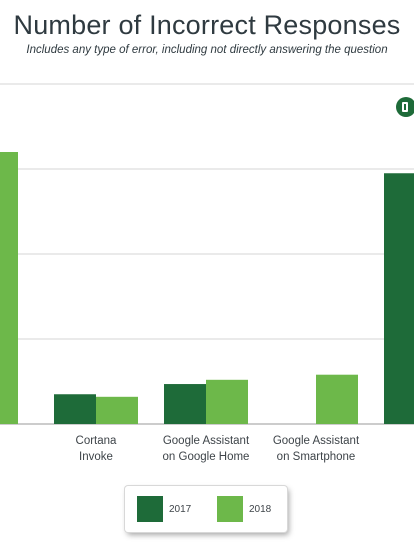 The width and height of the screenshot is (414, 552). Describe the element at coordinates (180, 509) in the screenshot. I see `legend-label-2017: 2017` at that location.